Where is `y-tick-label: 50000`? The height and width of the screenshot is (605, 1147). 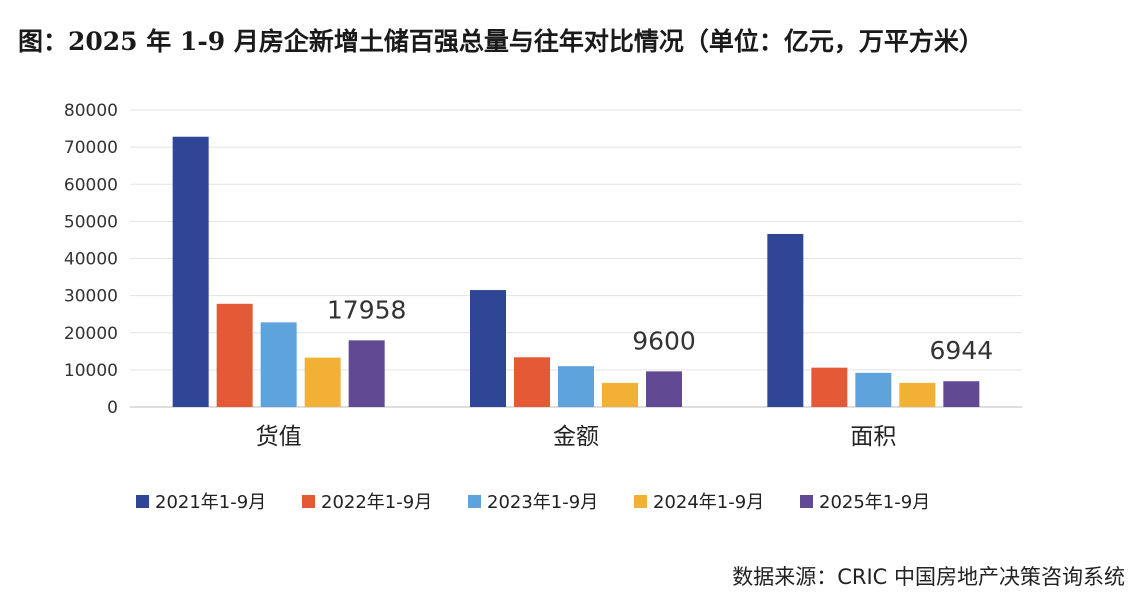
y-tick-label: 50000 is located at coordinates (91, 222).